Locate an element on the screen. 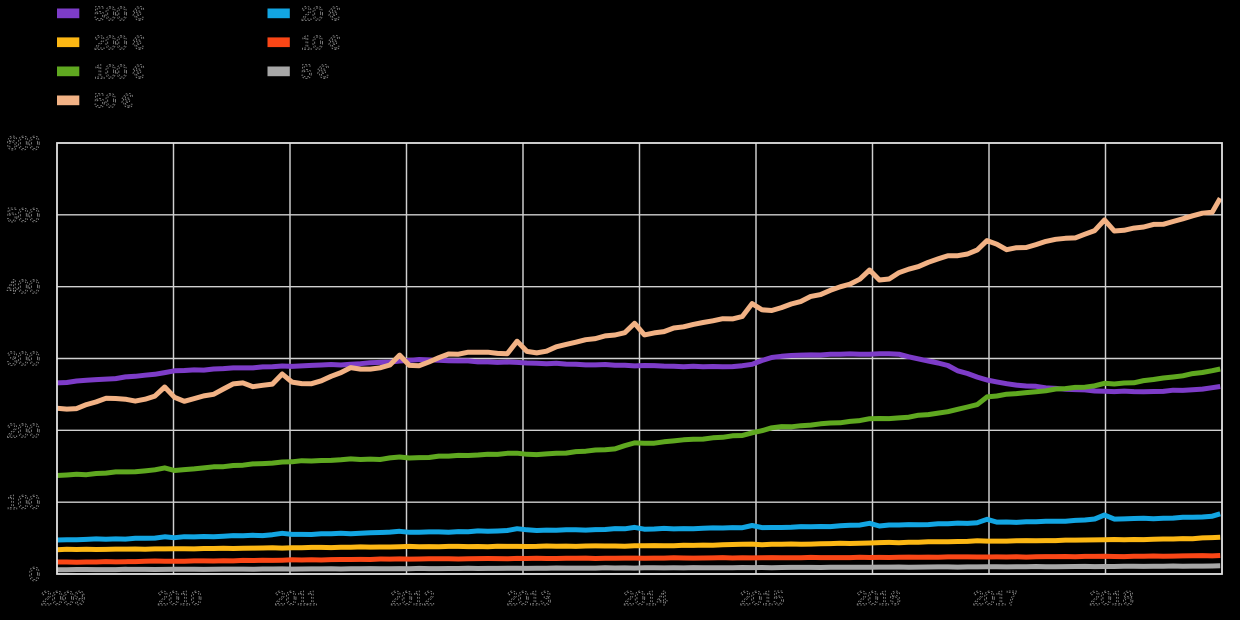 This screenshot has width=1240, height=620. svg-text: 2010 is located at coordinates (179, 599).